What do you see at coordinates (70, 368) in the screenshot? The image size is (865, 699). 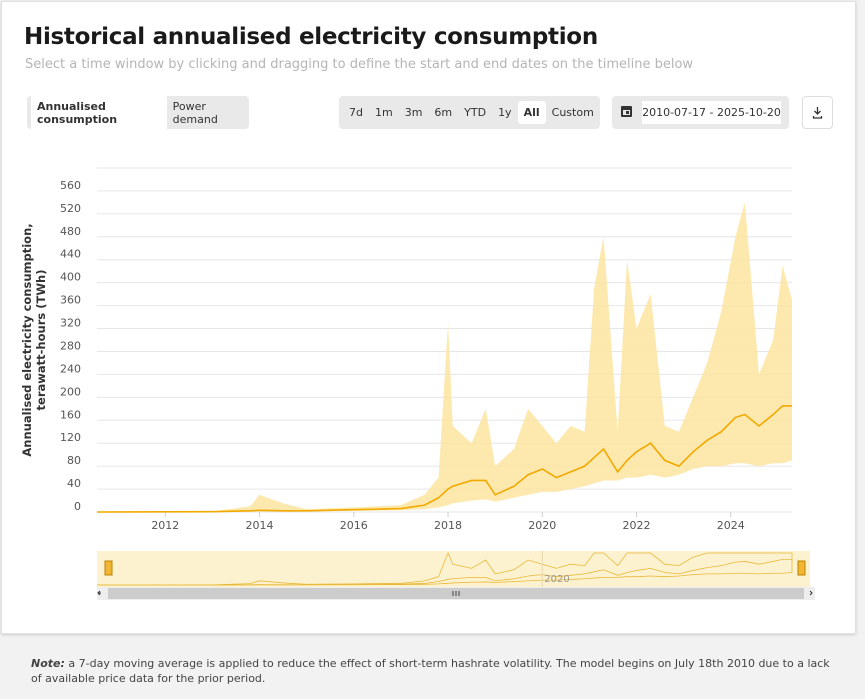 I see `y-tick-label: 240` at bounding box center [70, 368].